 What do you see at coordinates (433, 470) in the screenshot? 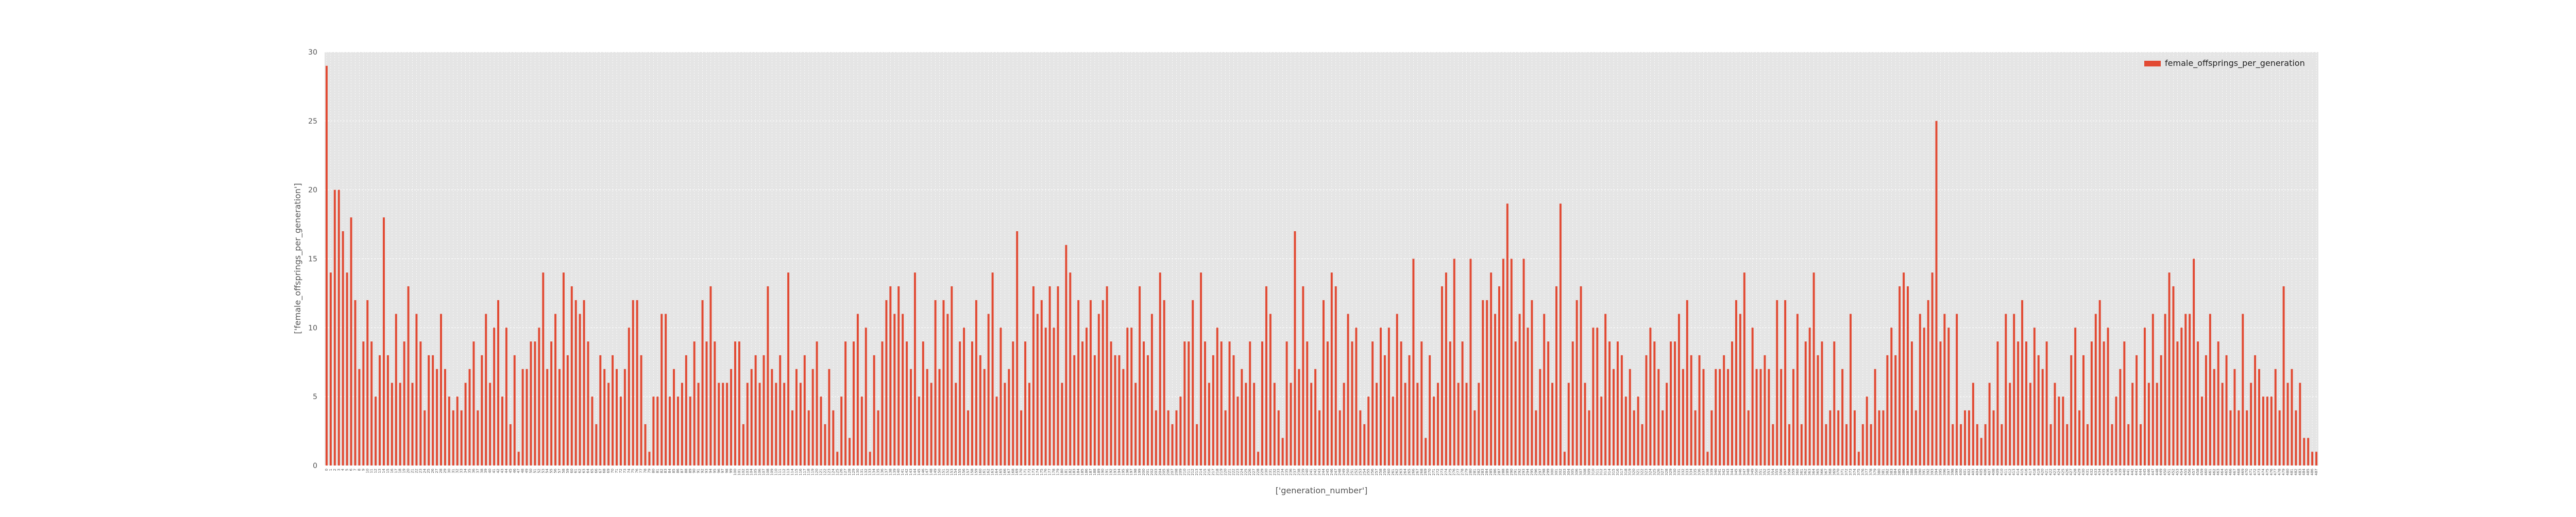
I see `x-tick-label: 26` at bounding box center [433, 470].